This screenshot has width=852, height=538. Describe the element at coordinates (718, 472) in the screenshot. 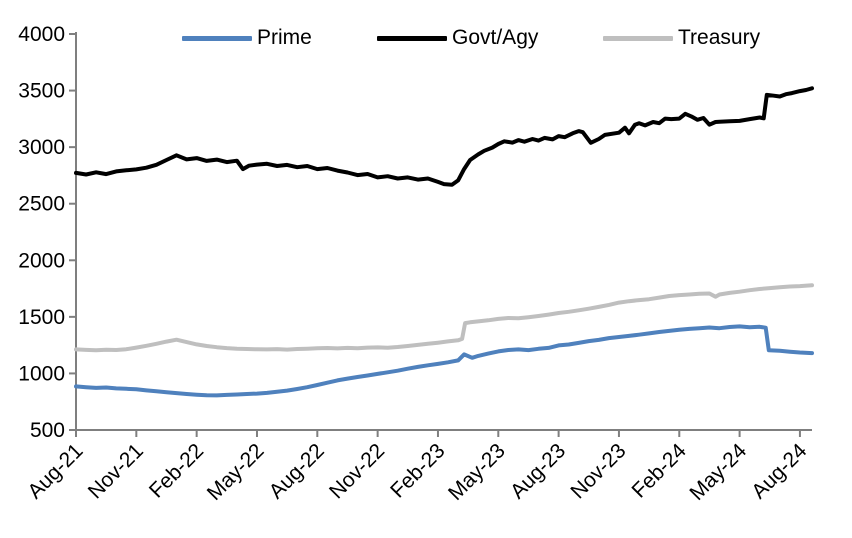

I see `x-tick-label: May-24` at that location.